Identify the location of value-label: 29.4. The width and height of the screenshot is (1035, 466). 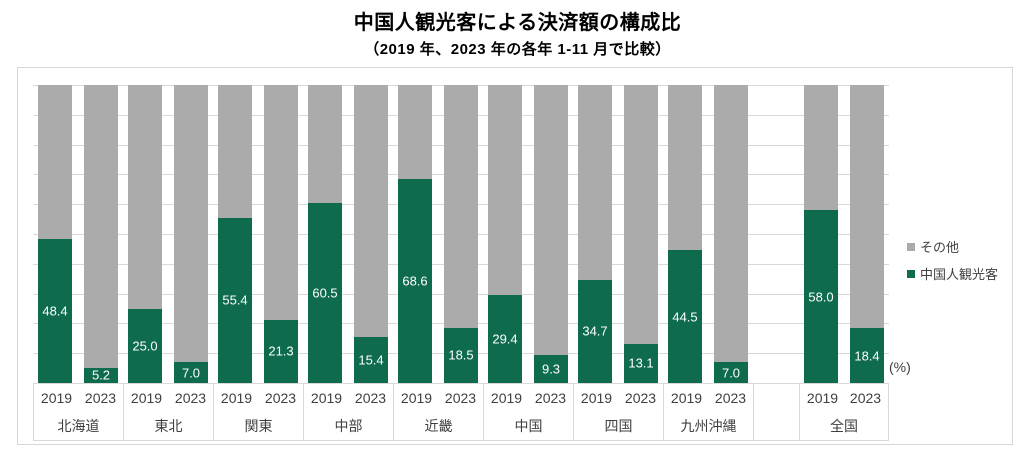
(505, 339).